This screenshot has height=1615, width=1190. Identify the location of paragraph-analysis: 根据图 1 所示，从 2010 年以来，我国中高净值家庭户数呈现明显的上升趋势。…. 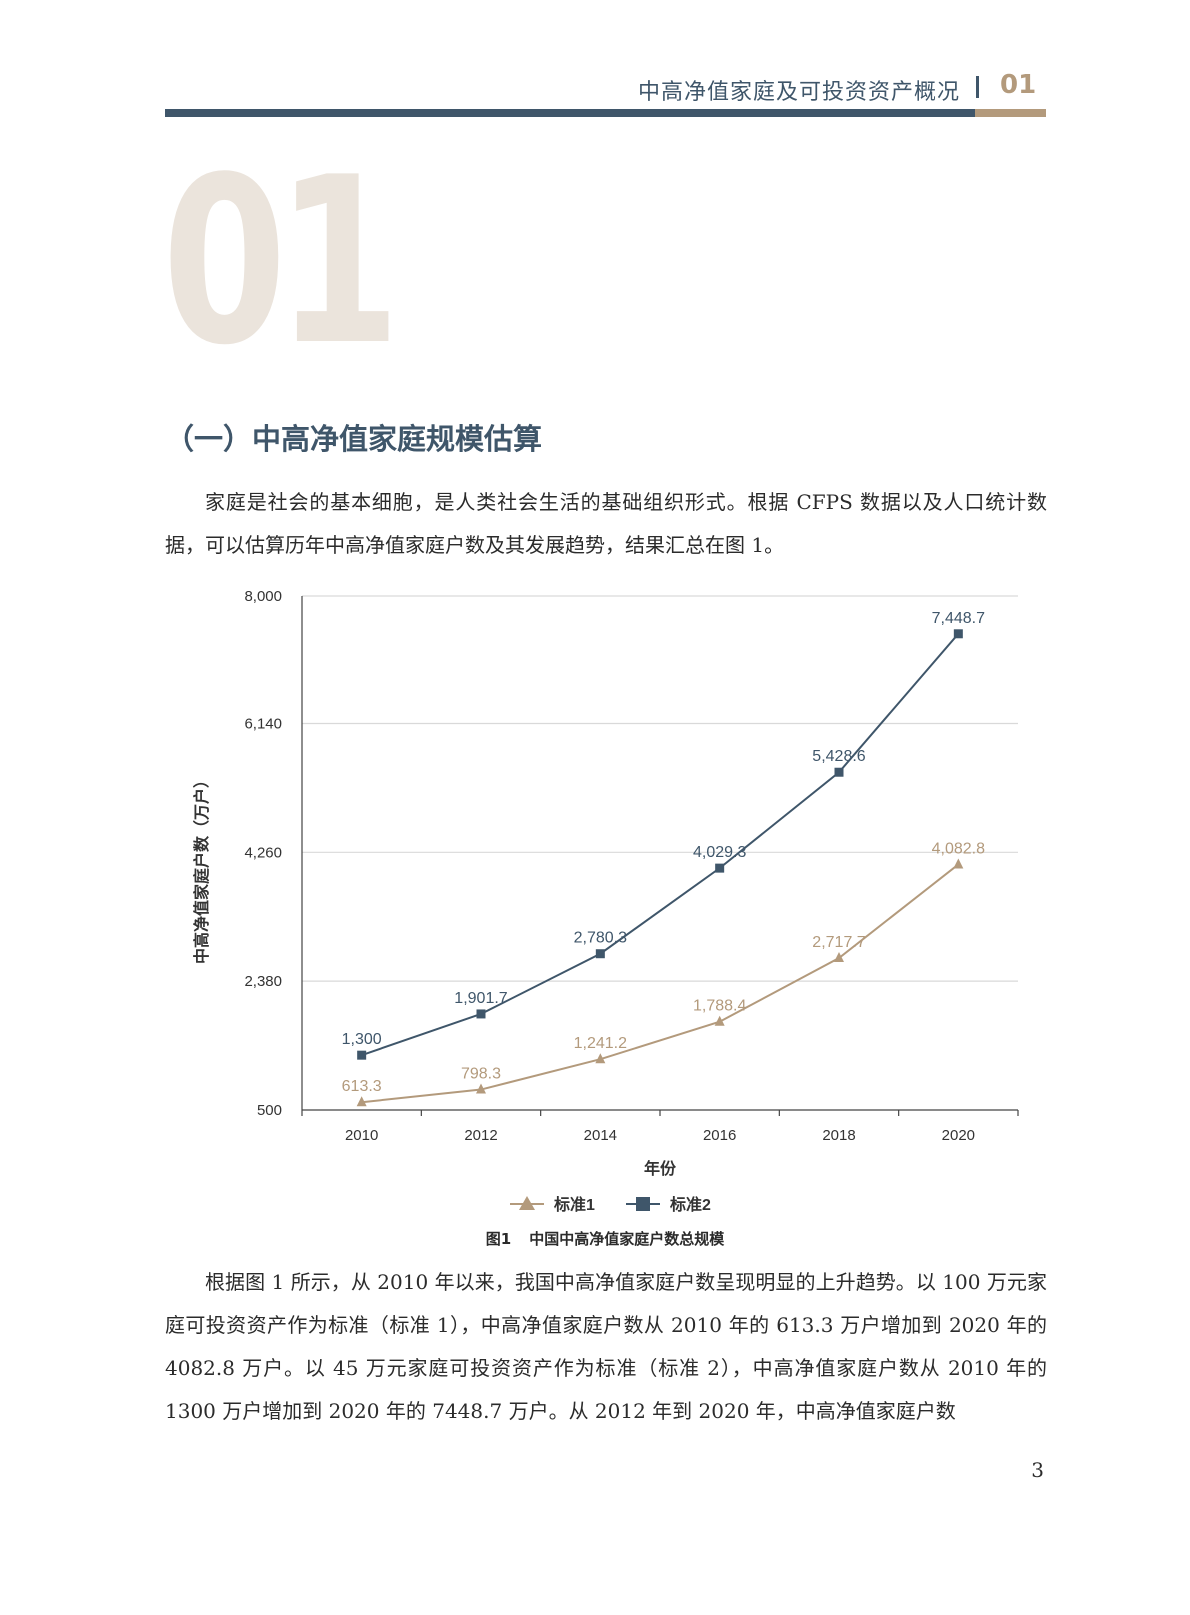
(606, 1346).